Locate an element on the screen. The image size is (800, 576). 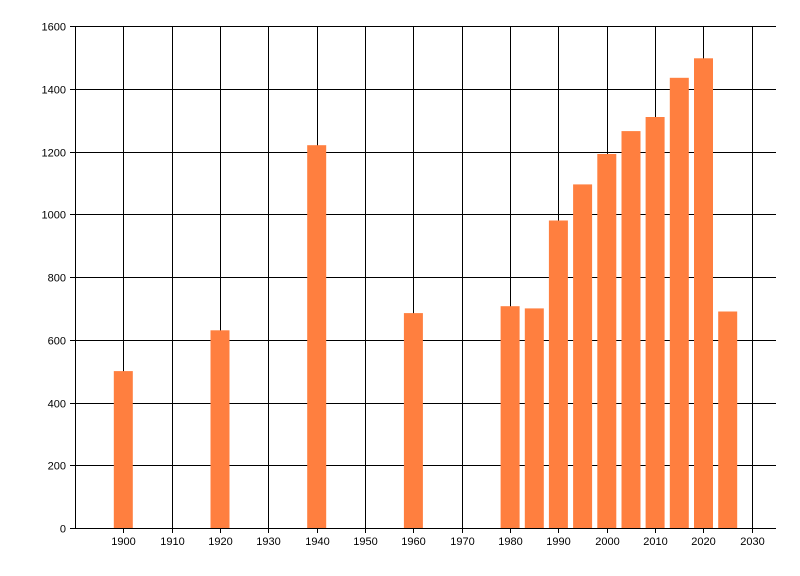
y-tick-label: 1200 is located at coordinates (54, 154).